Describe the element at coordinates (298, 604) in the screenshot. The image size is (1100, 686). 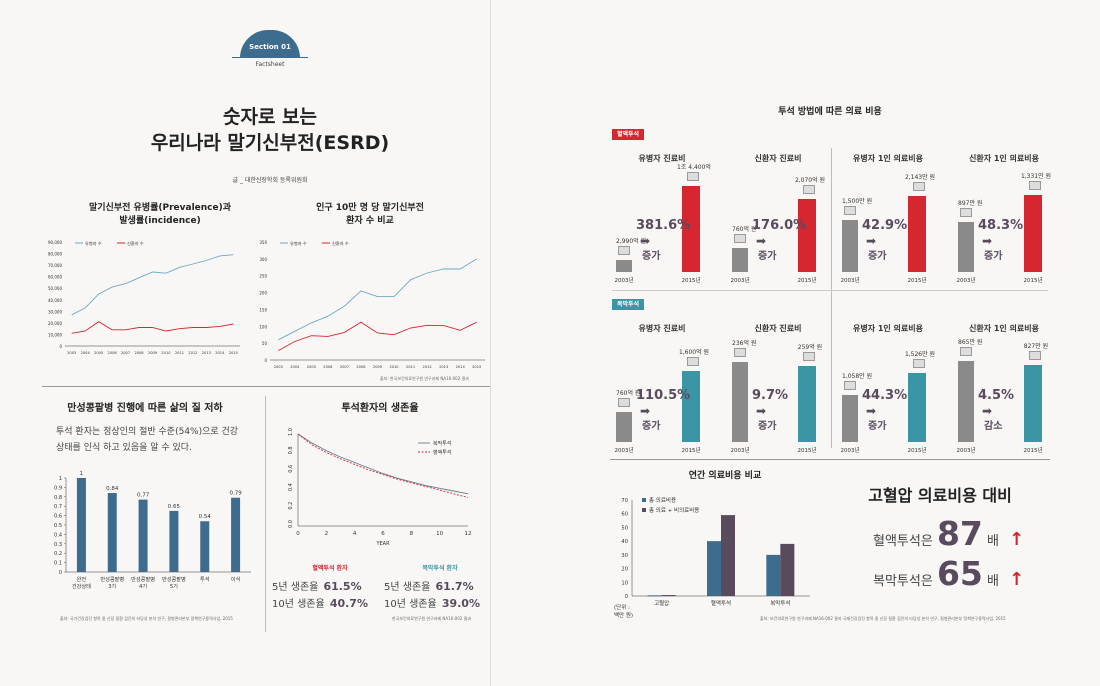
I see `hd-10yr-label: 10년 생존율` at that location.